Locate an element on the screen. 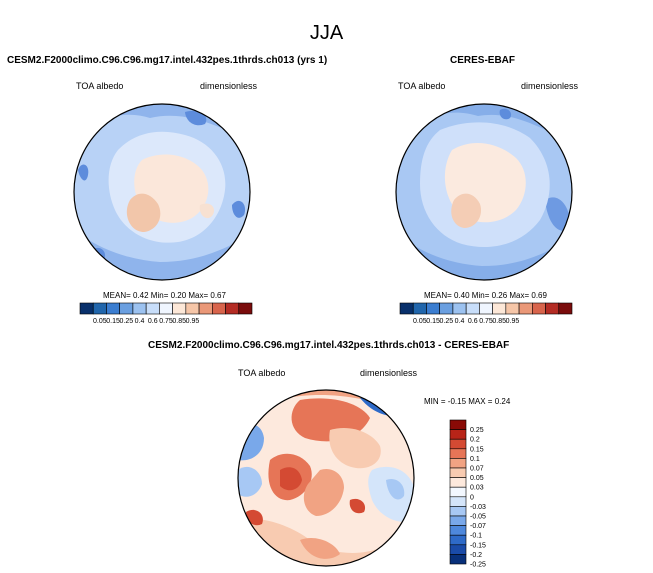 Image resolution: width=653 pixels, height=573 pixels. obs-panel-title: CERES-EBAF is located at coordinates (483, 60).